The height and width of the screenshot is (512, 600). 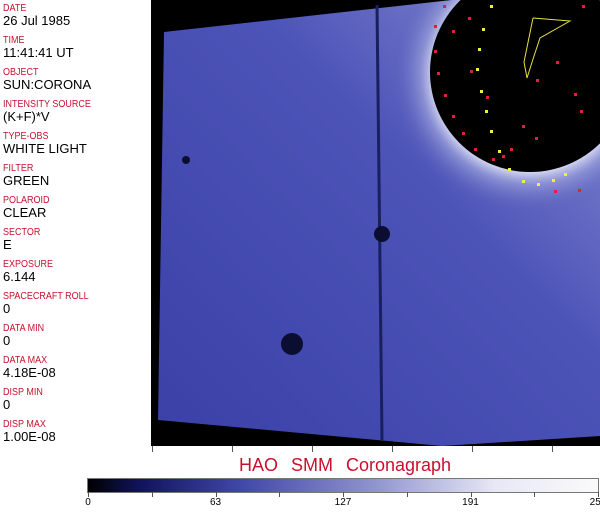 I want to click on field-value: (K+F)*V, so click(x=26, y=116).